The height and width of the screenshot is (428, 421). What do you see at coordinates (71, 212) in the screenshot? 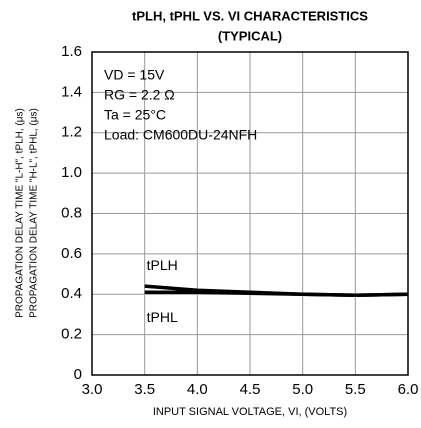
I see `y-tick-label: 0.8` at bounding box center [71, 212].